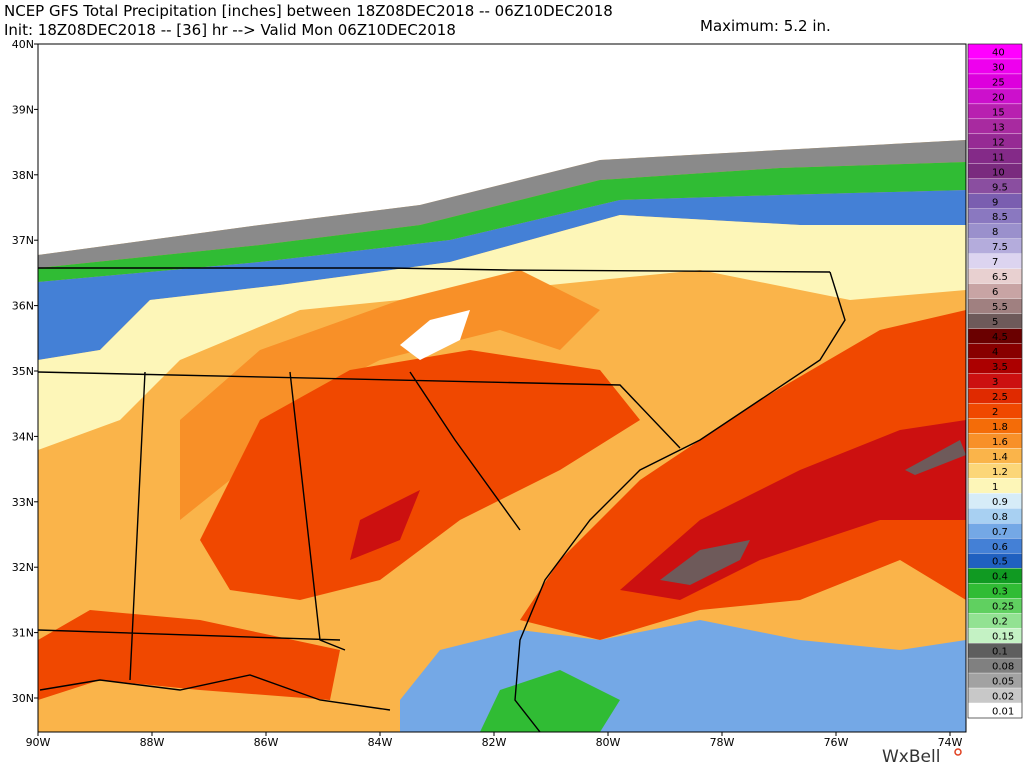  Describe the element at coordinates (23, 109) in the screenshot. I see `latitude-label: 39N` at that location.